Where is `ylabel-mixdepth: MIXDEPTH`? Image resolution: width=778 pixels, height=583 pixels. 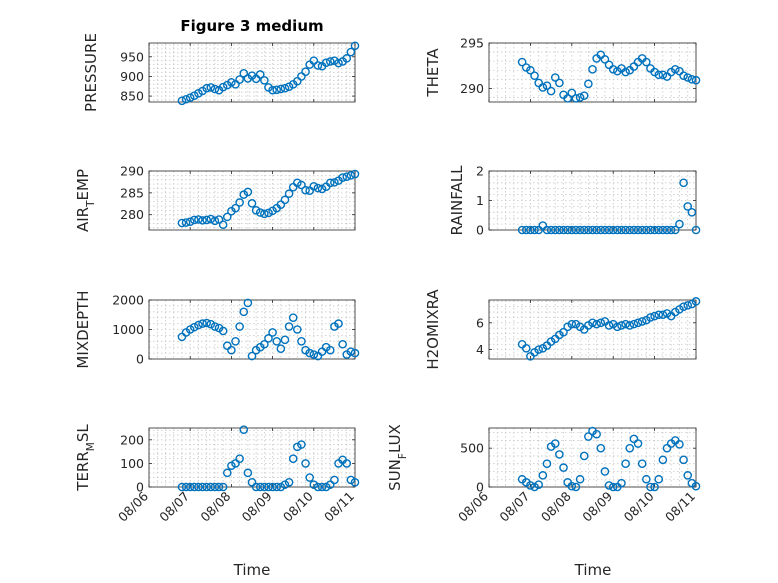 ylabel-mixdepth: MIXDEPTH is located at coordinates (83, 329).